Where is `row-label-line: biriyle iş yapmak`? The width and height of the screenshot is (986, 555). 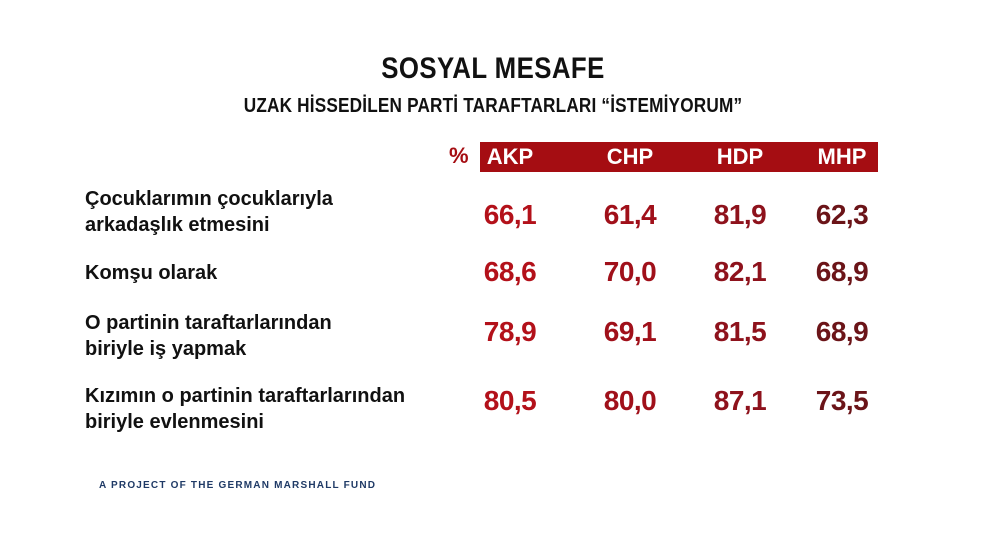 row-label-line: biriyle iş yapmak is located at coordinates (166, 349).